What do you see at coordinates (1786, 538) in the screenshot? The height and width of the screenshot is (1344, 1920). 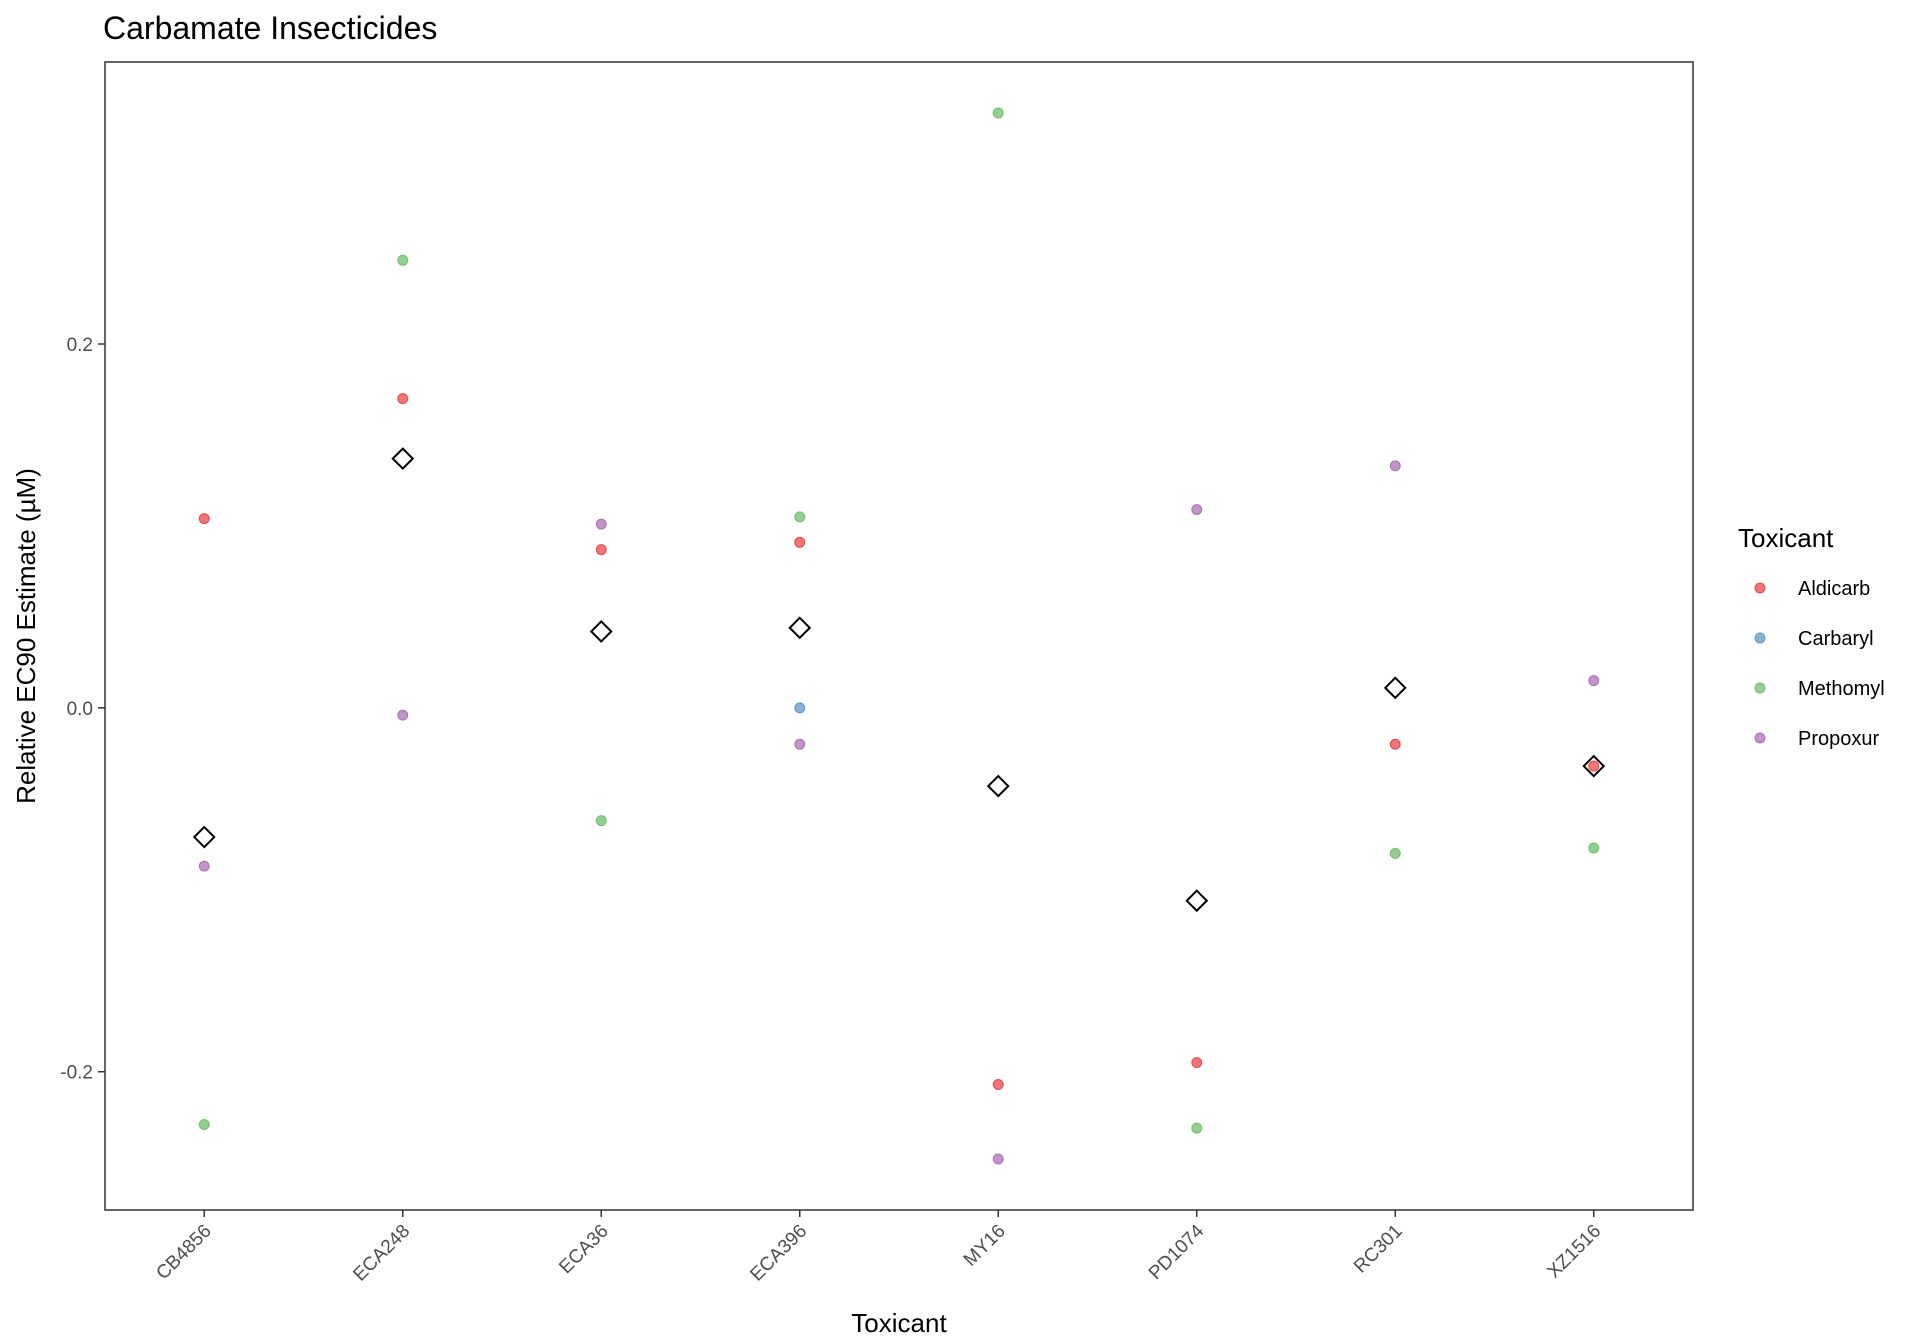 I see `legend-title: Toxicant` at bounding box center [1786, 538].